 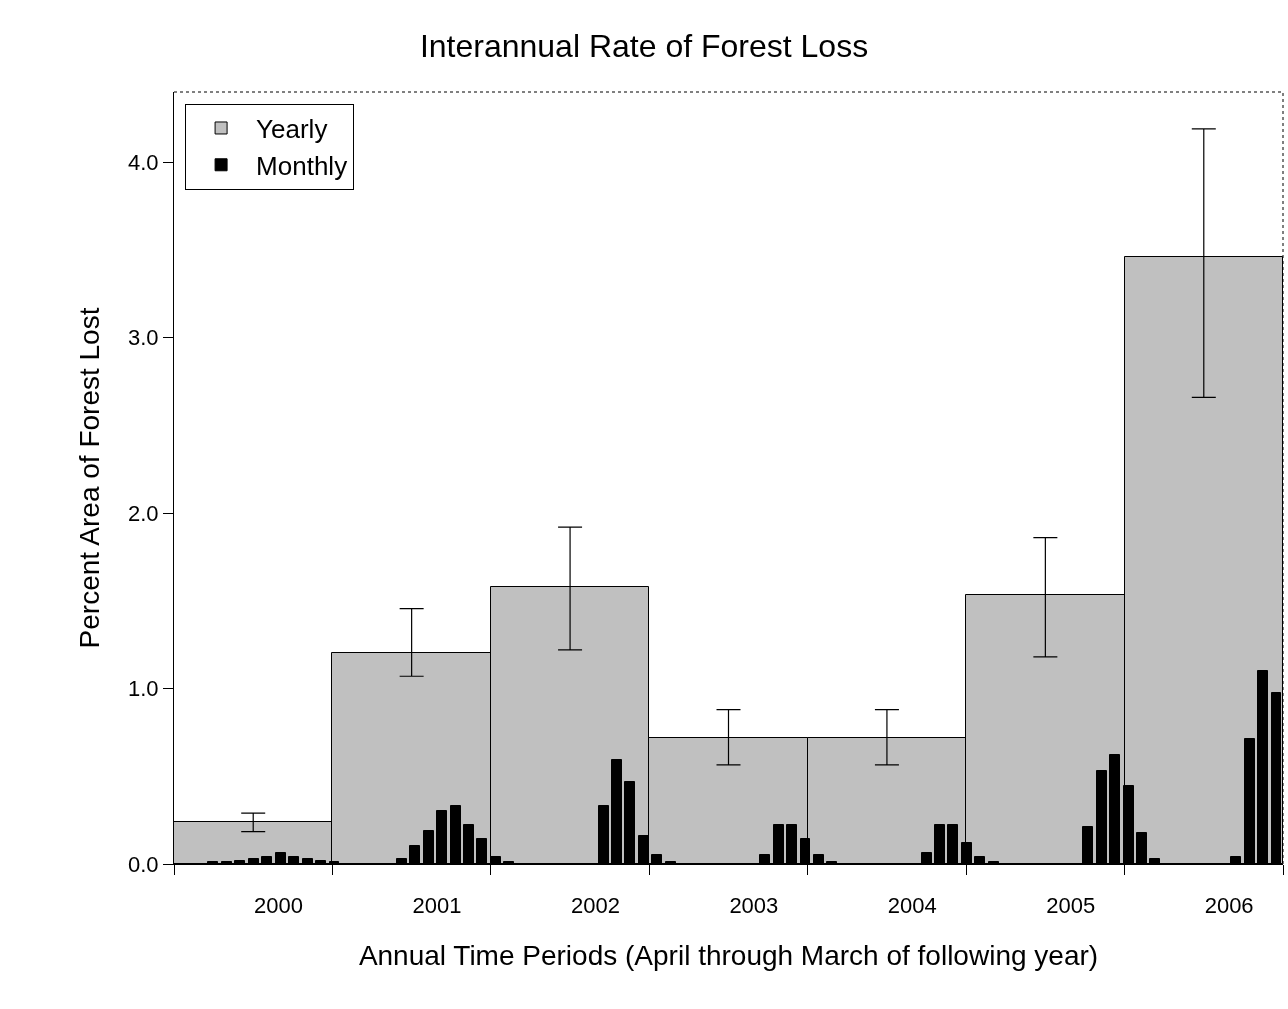 What do you see at coordinates (1229, 905) in the screenshot?
I see `x-tick-label: 2006` at bounding box center [1229, 905].